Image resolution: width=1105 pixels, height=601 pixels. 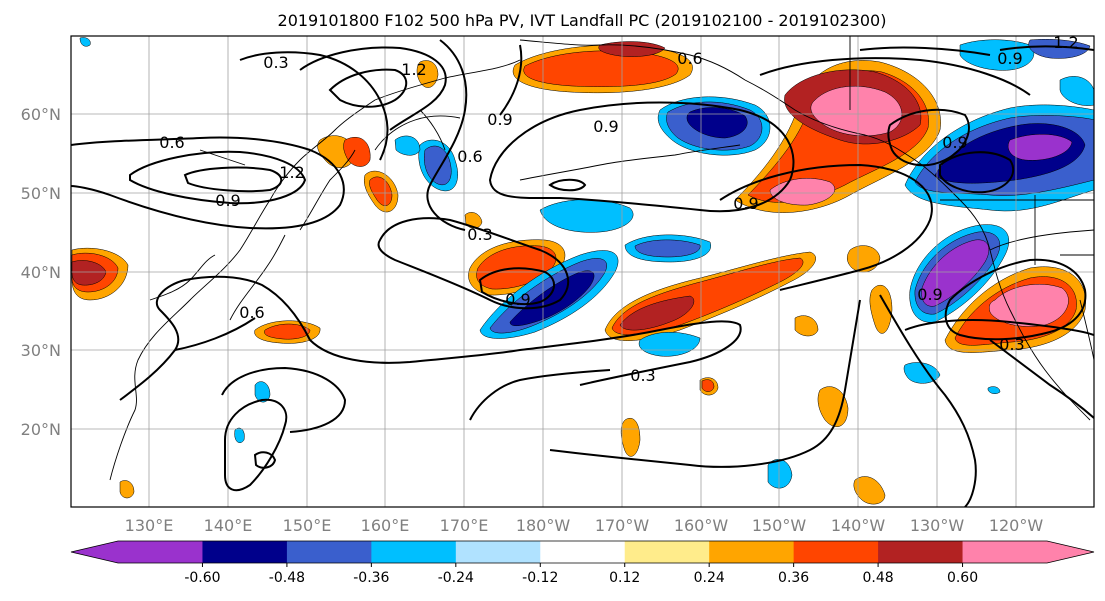 What do you see at coordinates (624, 578) in the screenshot?
I see `colorbar-tick-label: 0.12` at bounding box center [624, 578].